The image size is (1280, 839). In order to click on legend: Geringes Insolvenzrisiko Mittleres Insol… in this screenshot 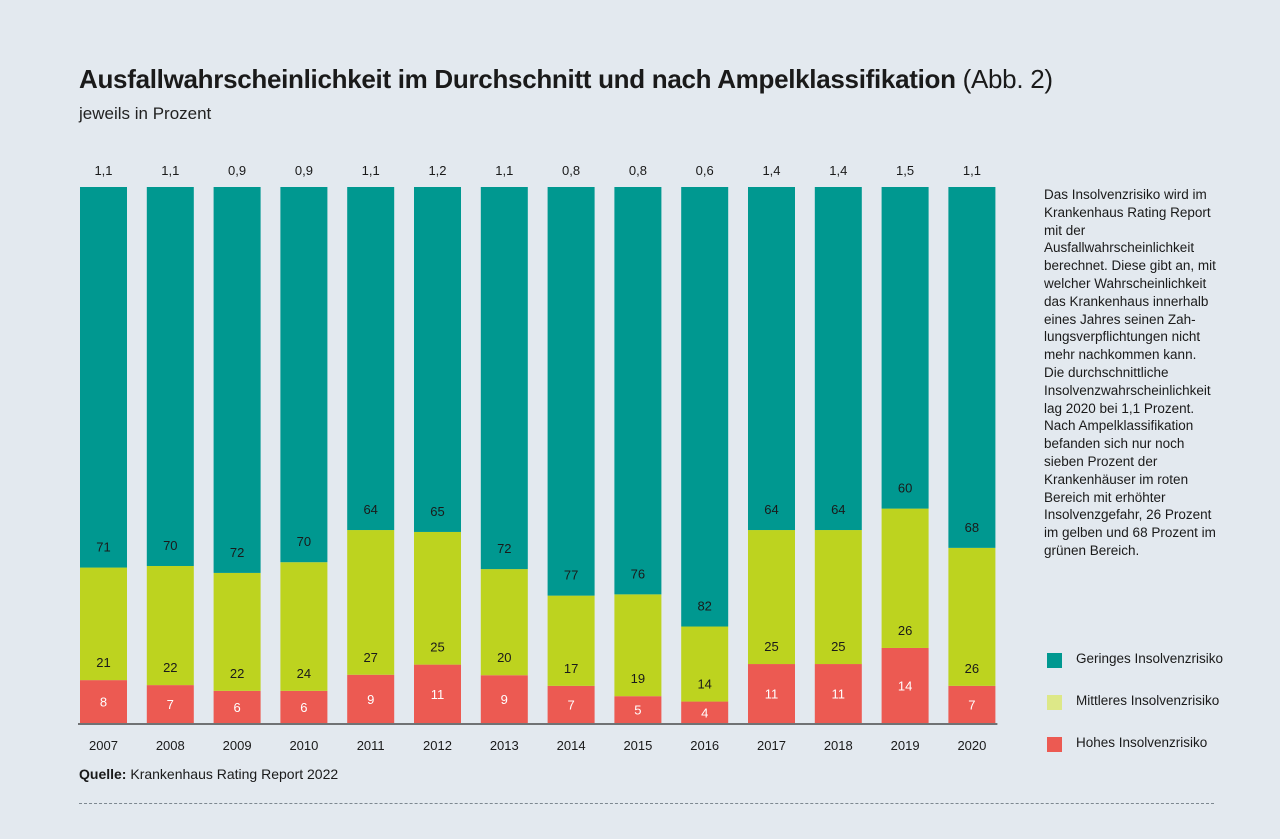, I will do `click(1137, 713)`.